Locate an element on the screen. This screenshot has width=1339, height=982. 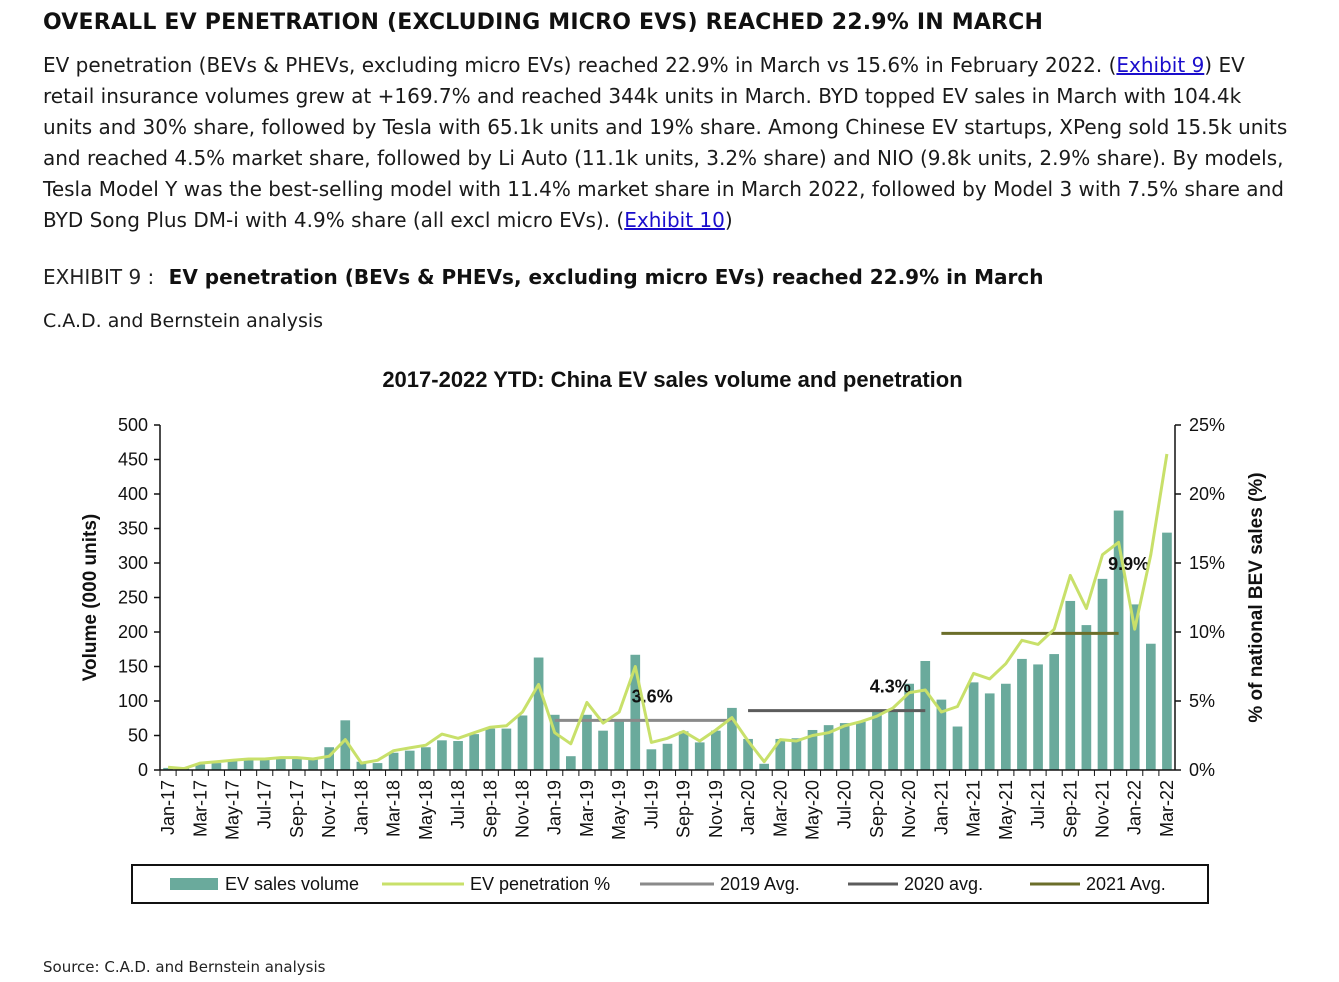
y-axis-title: Volume (000 units) is located at coordinates (90, 598).